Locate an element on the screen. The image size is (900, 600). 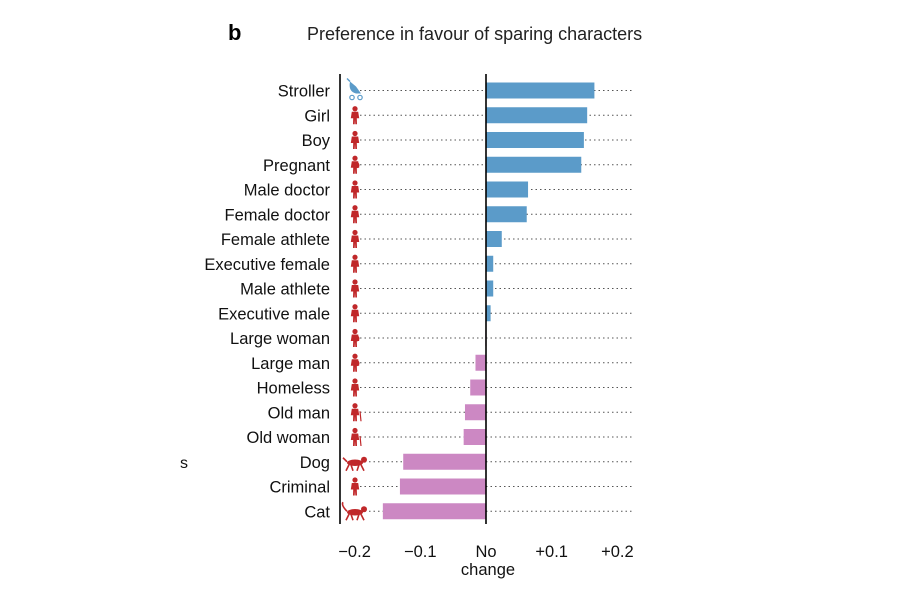
bar-old-man is located at coordinates (475, 412).